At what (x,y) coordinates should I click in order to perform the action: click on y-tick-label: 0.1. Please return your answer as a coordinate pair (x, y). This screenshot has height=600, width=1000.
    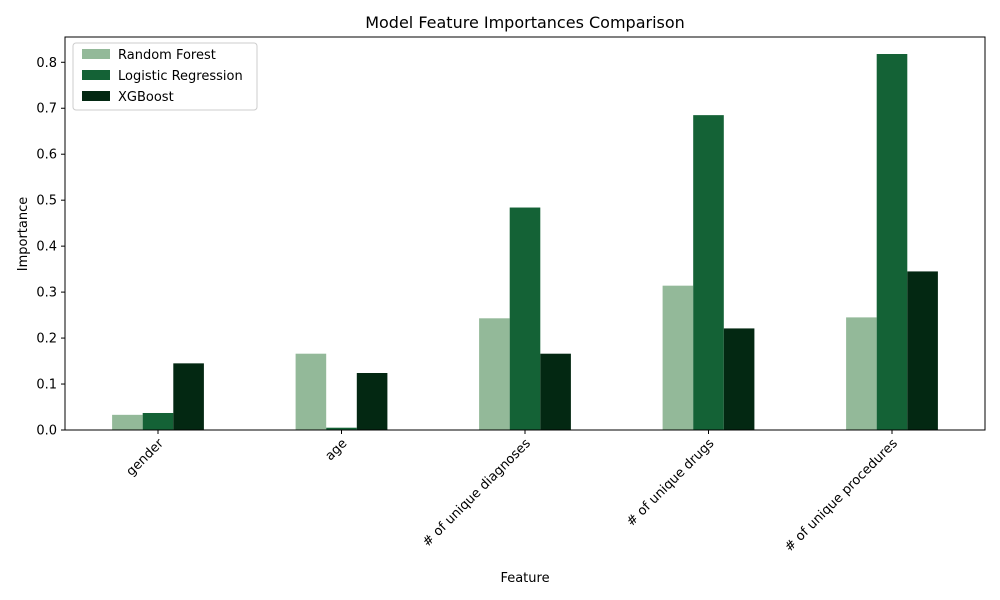
    Looking at the image, I should click on (46, 385).